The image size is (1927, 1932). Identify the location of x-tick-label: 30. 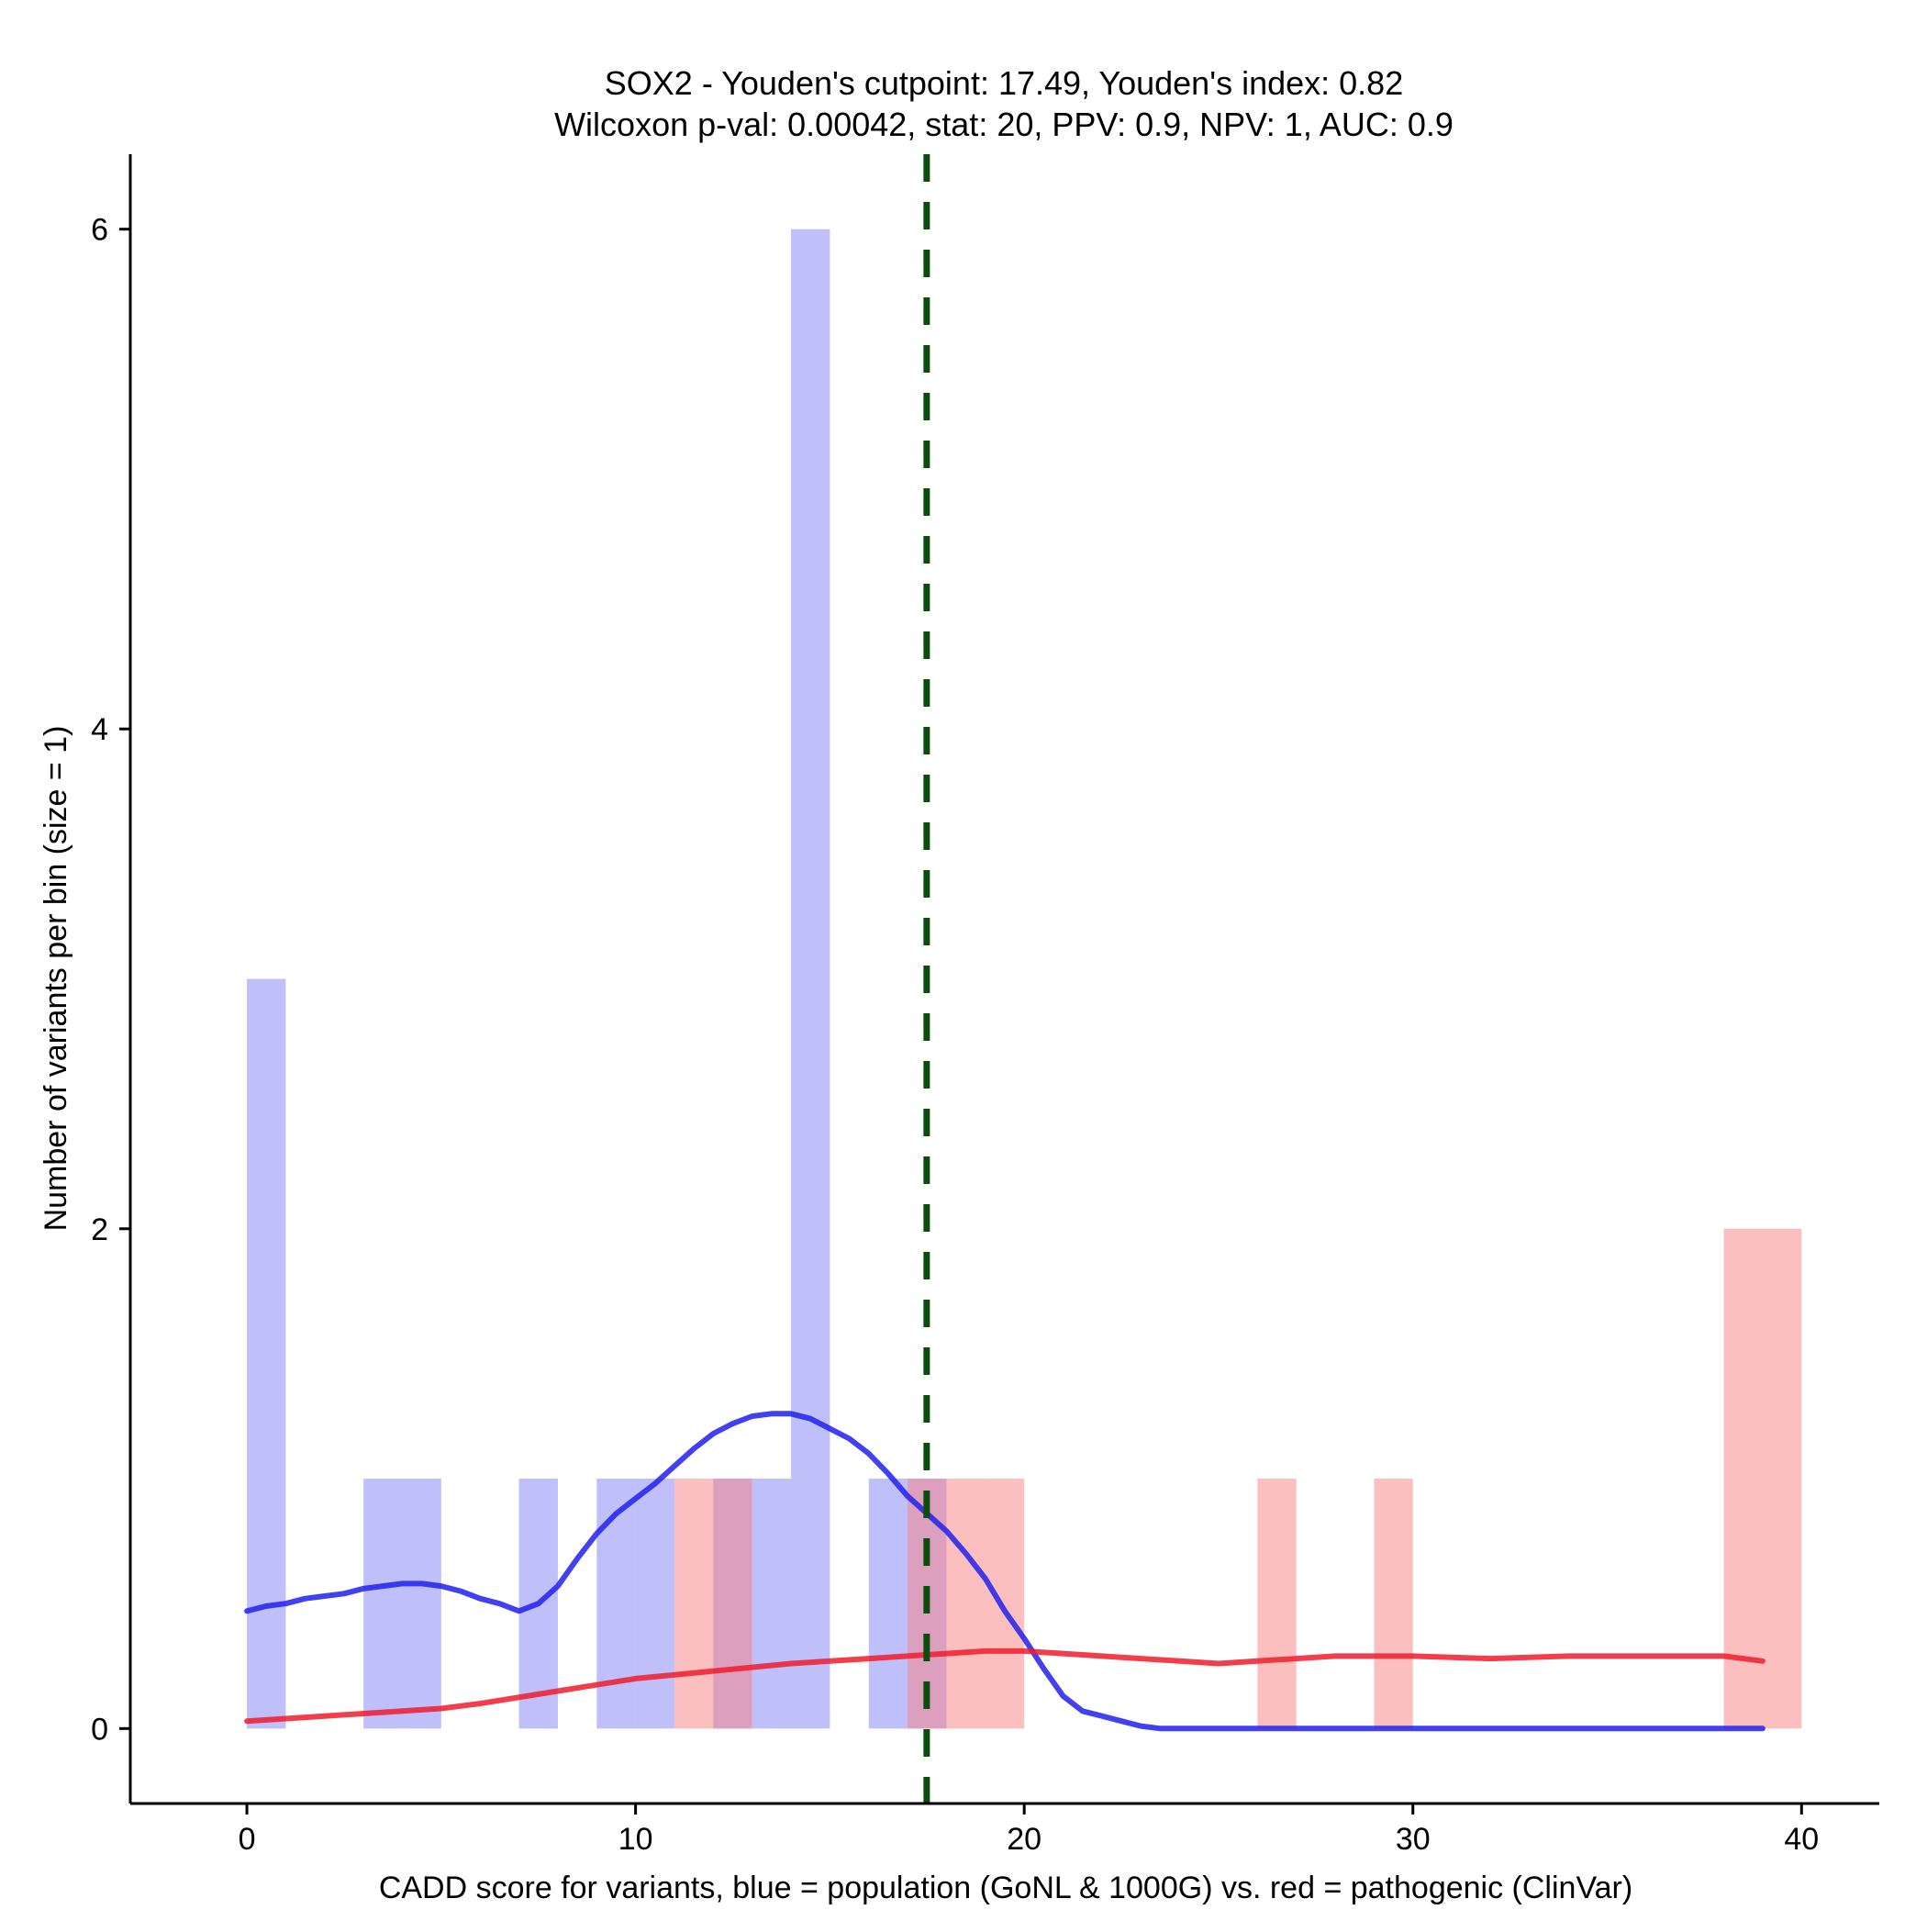
(1413, 1839).